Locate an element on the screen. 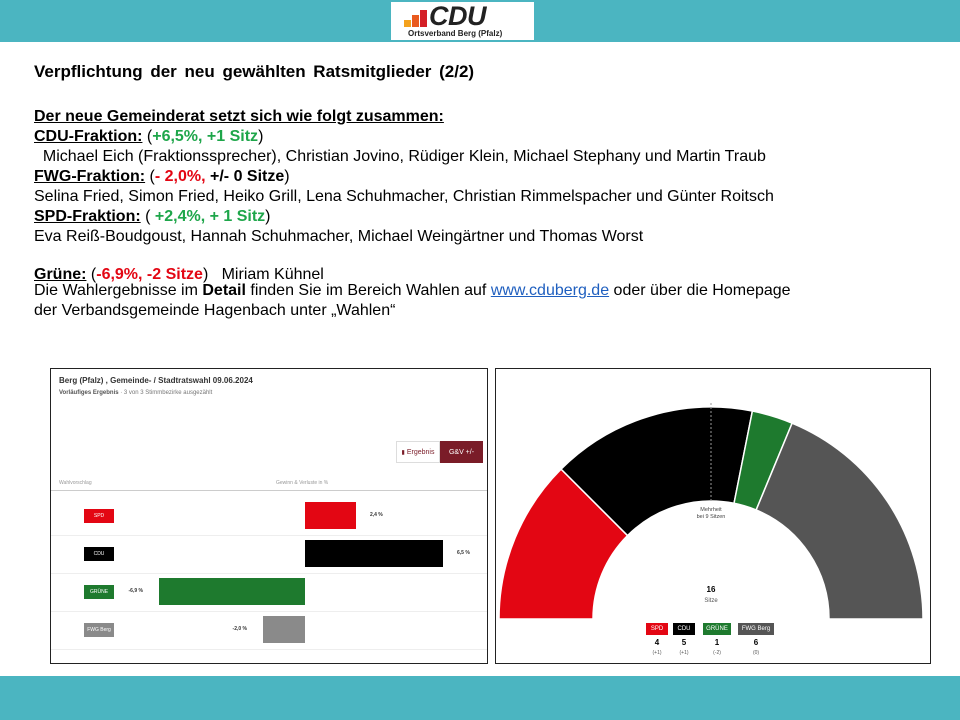 The image size is (960, 720). party-label: GRÜNE is located at coordinates (99, 592).